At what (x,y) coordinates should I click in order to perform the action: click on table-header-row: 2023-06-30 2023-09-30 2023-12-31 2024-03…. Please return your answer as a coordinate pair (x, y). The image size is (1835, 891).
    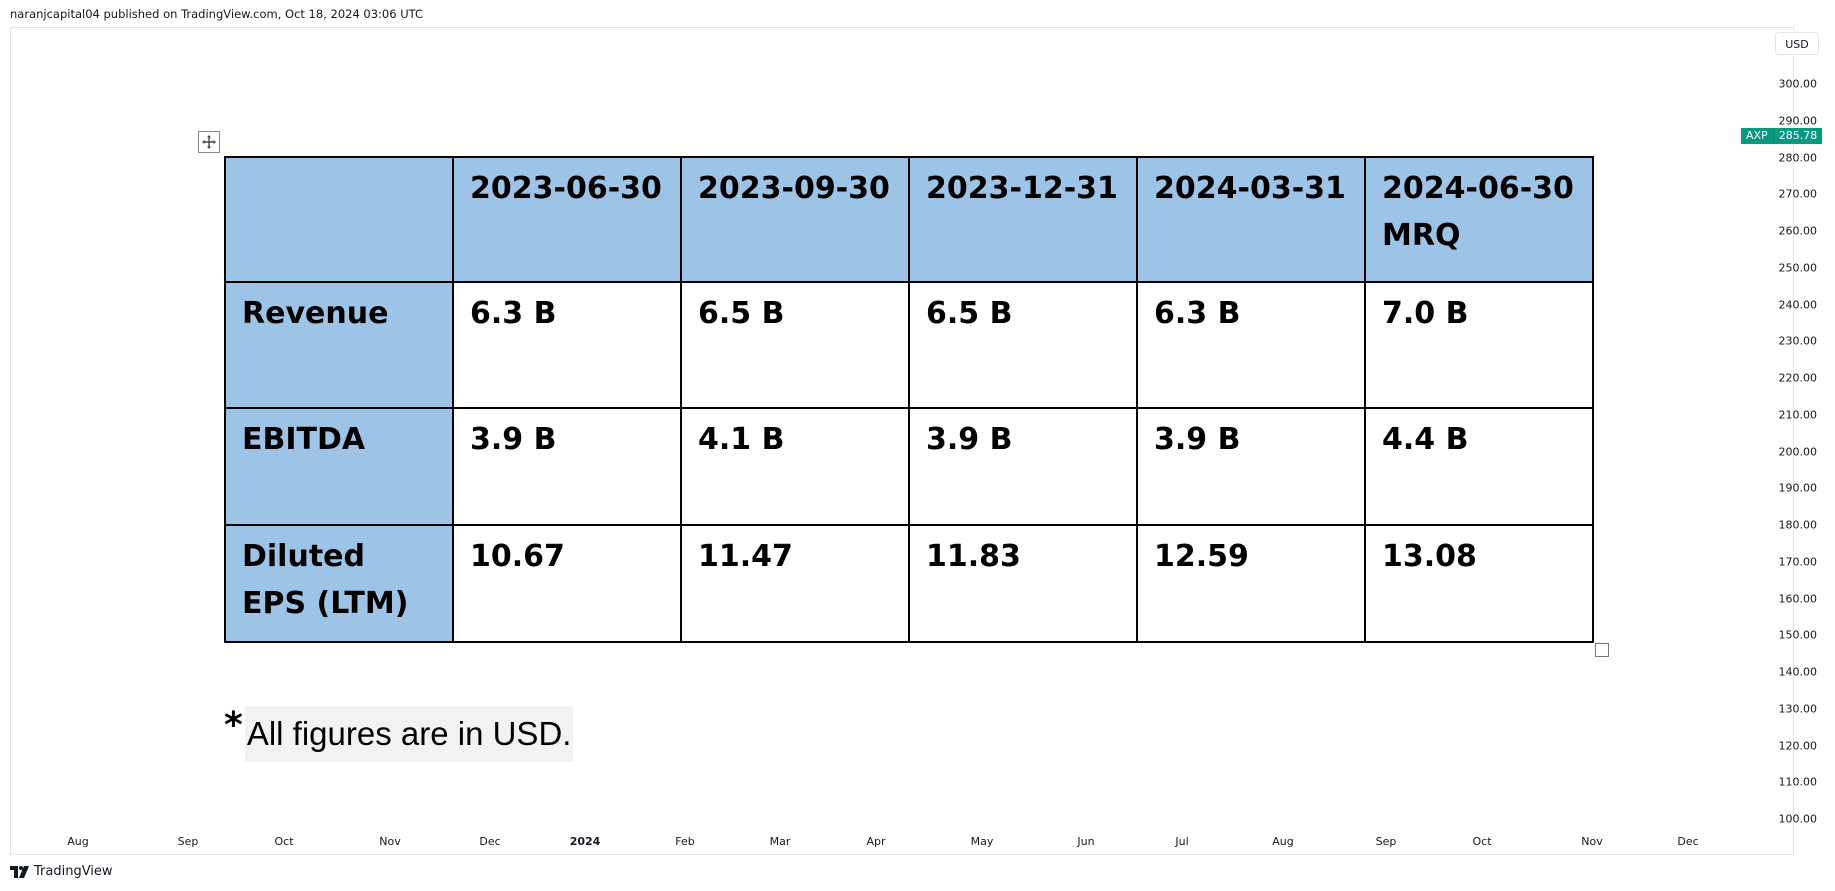
    Looking at the image, I should click on (909, 219).